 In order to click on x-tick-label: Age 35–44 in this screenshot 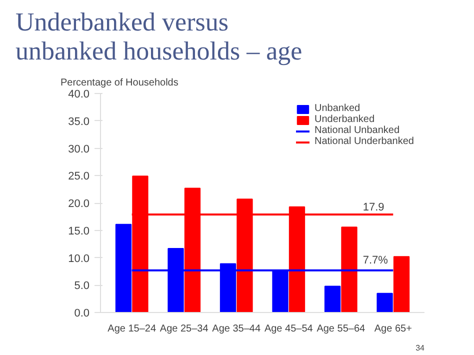, I will do `click(236, 329)`.